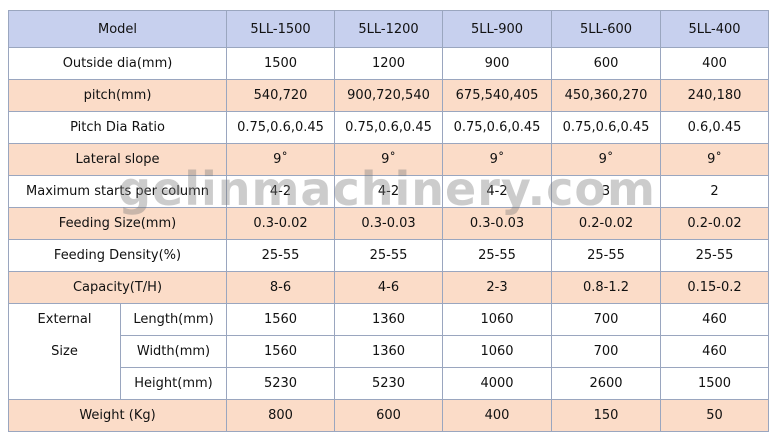  What do you see at coordinates (606, 383) in the screenshot?
I see `cell: 2600` at bounding box center [606, 383].